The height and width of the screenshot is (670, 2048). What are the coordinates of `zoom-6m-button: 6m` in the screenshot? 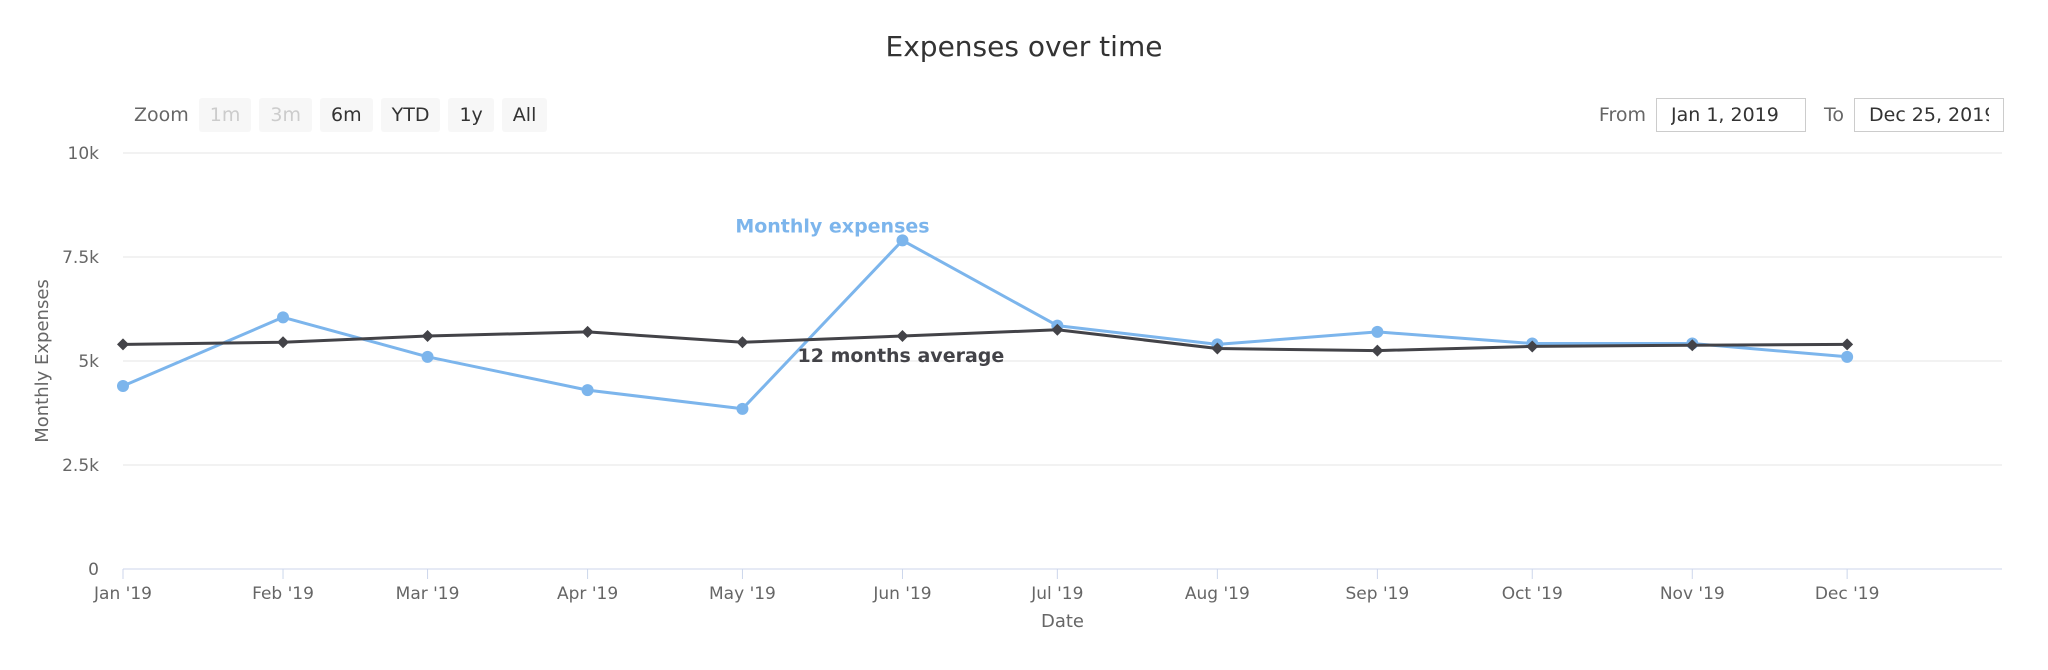 It's located at (346, 115).